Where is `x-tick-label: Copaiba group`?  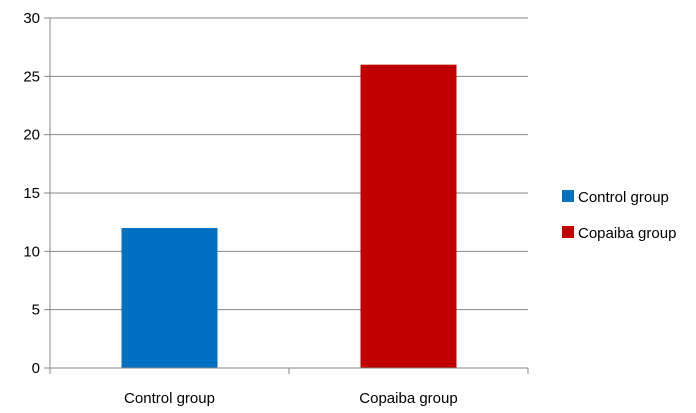
x-tick-label: Copaiba group is located at coordinates (408, 398).